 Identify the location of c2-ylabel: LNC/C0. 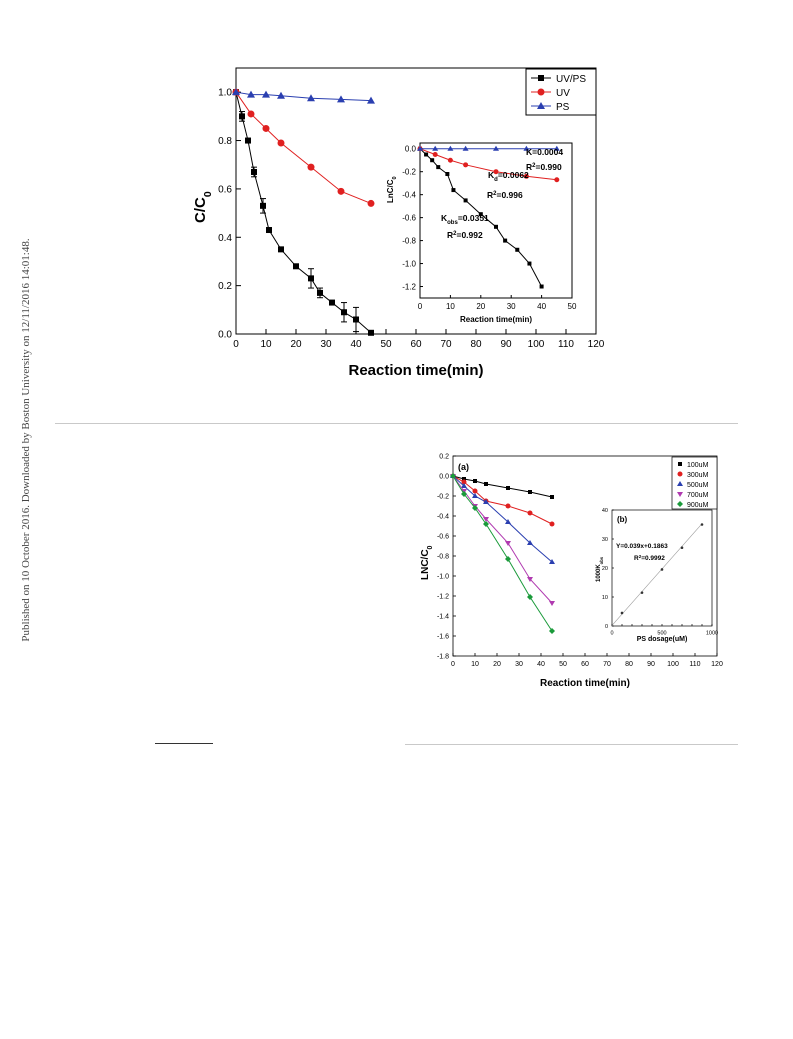
(427, 562).